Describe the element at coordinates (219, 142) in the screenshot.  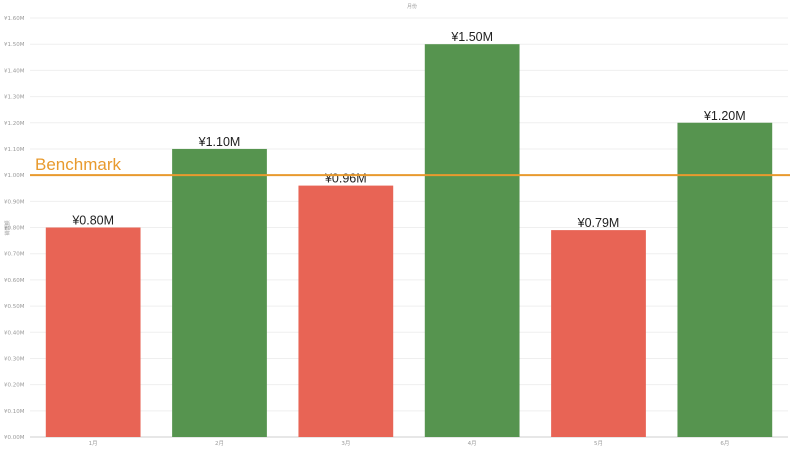
I see `data-label: ¥1.10M` at that location.